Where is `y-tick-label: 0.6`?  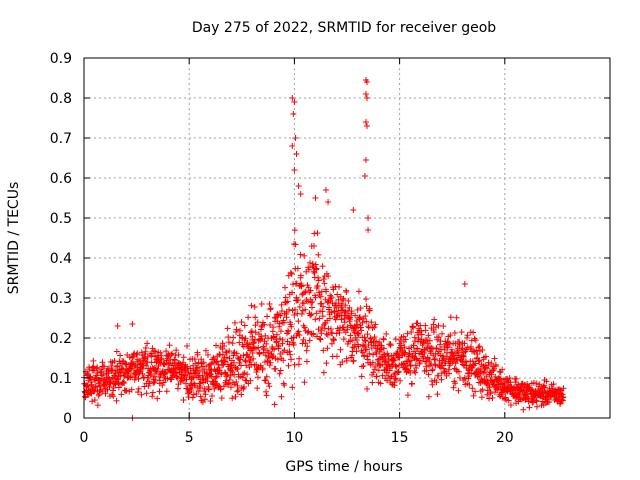
y-tick-label: 0.6 is located at coordinates (61, 179).